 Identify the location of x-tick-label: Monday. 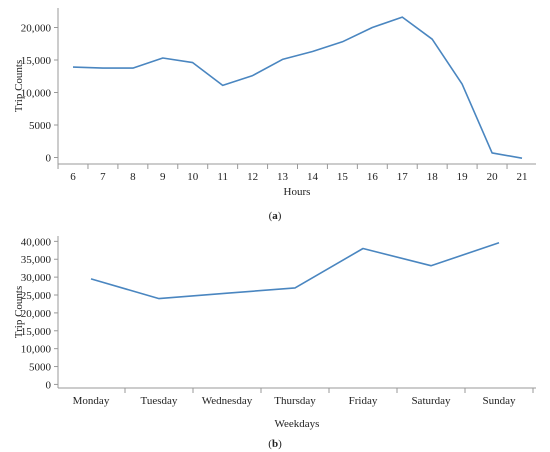
(91, 401).